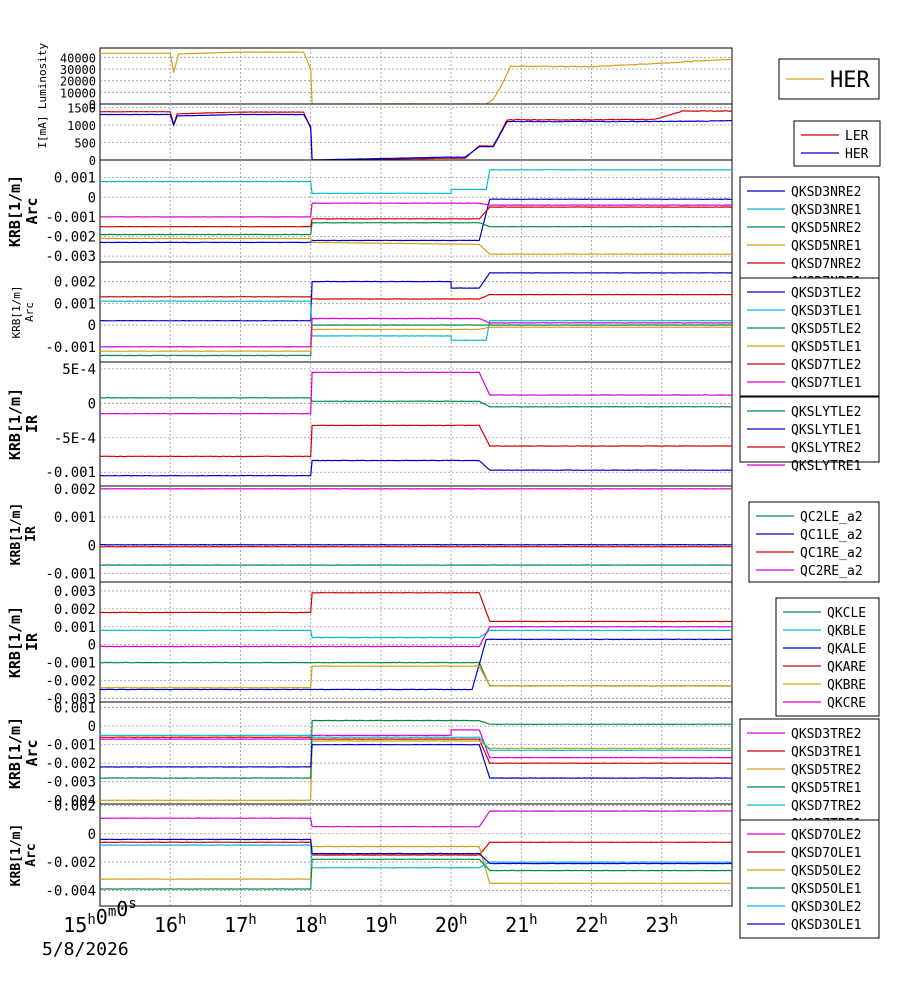 The height and width of the screenshot is (984, 900). I want to click on y-axis-label: Luminosity, so click(42, 76).